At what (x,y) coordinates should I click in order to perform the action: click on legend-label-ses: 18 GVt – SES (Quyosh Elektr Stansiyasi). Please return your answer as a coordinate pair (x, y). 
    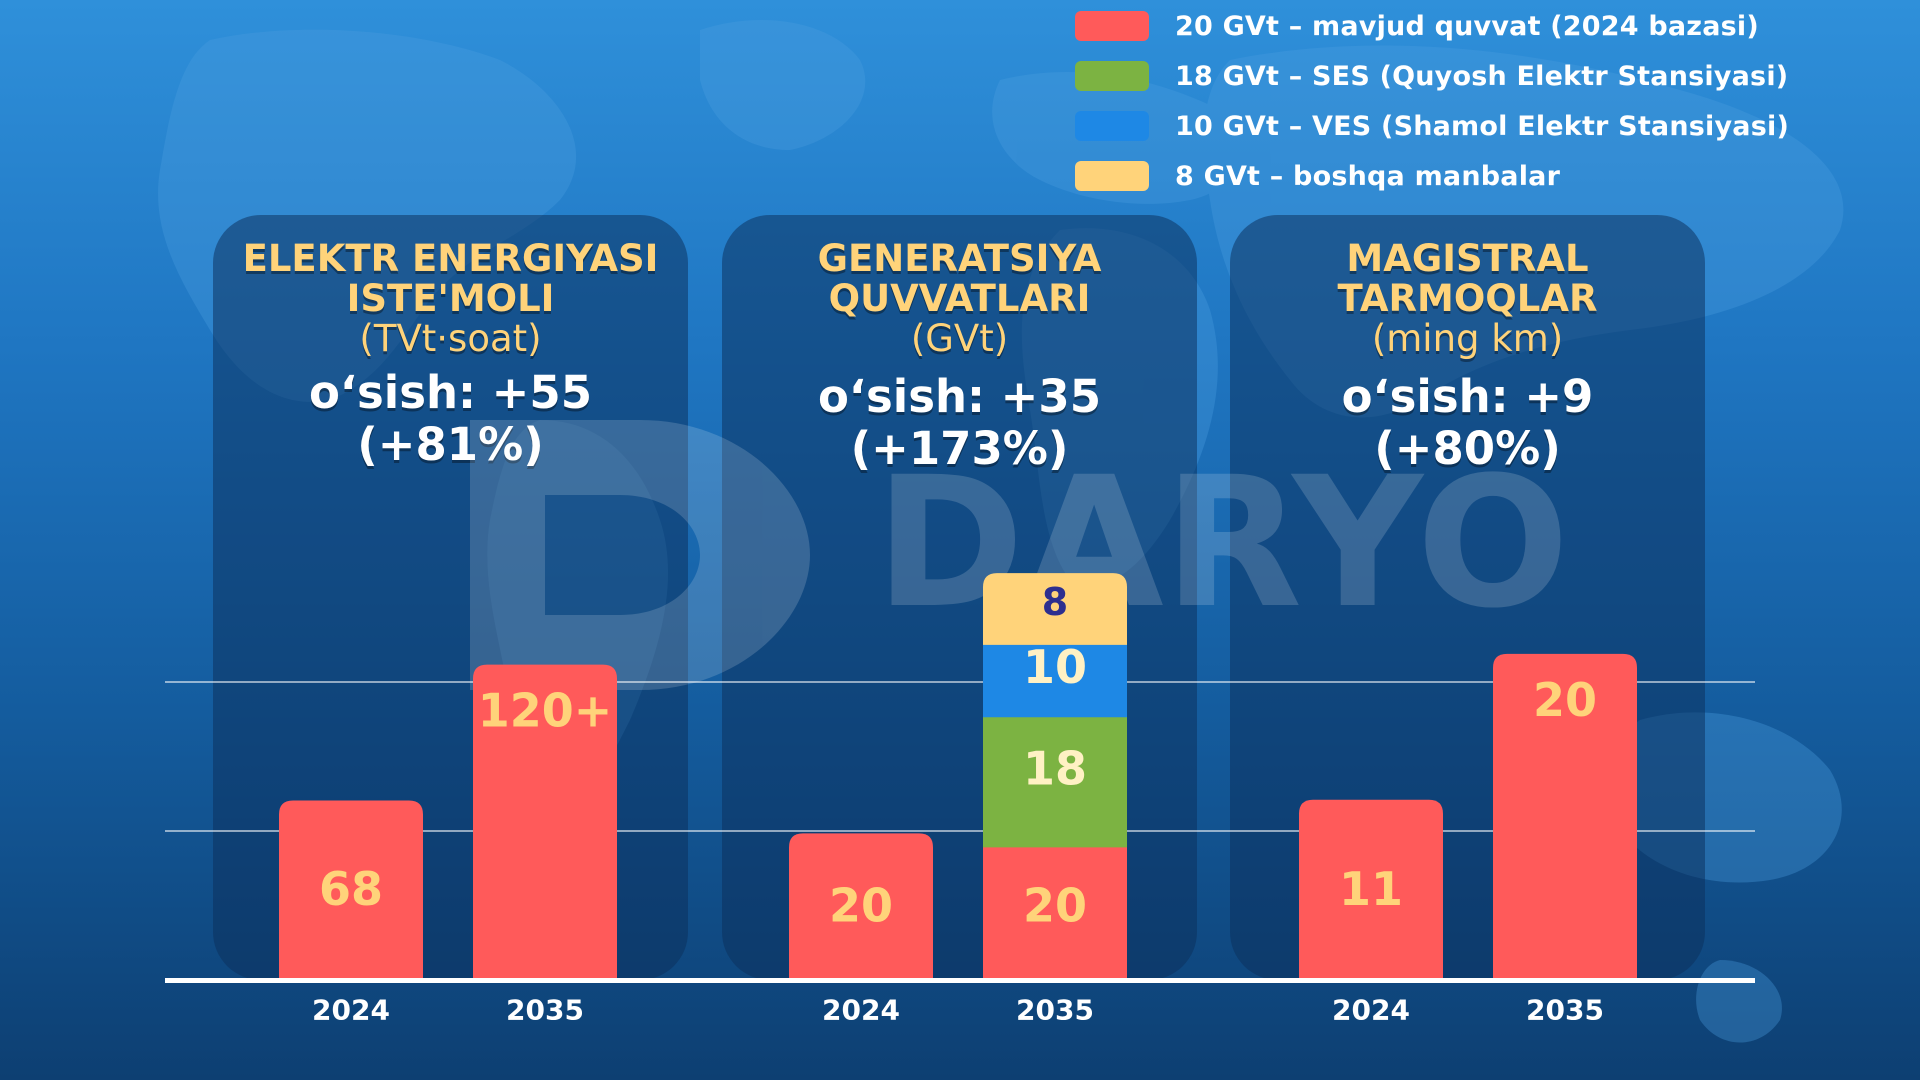
    Looking at the image, I should click on (1482, 76).